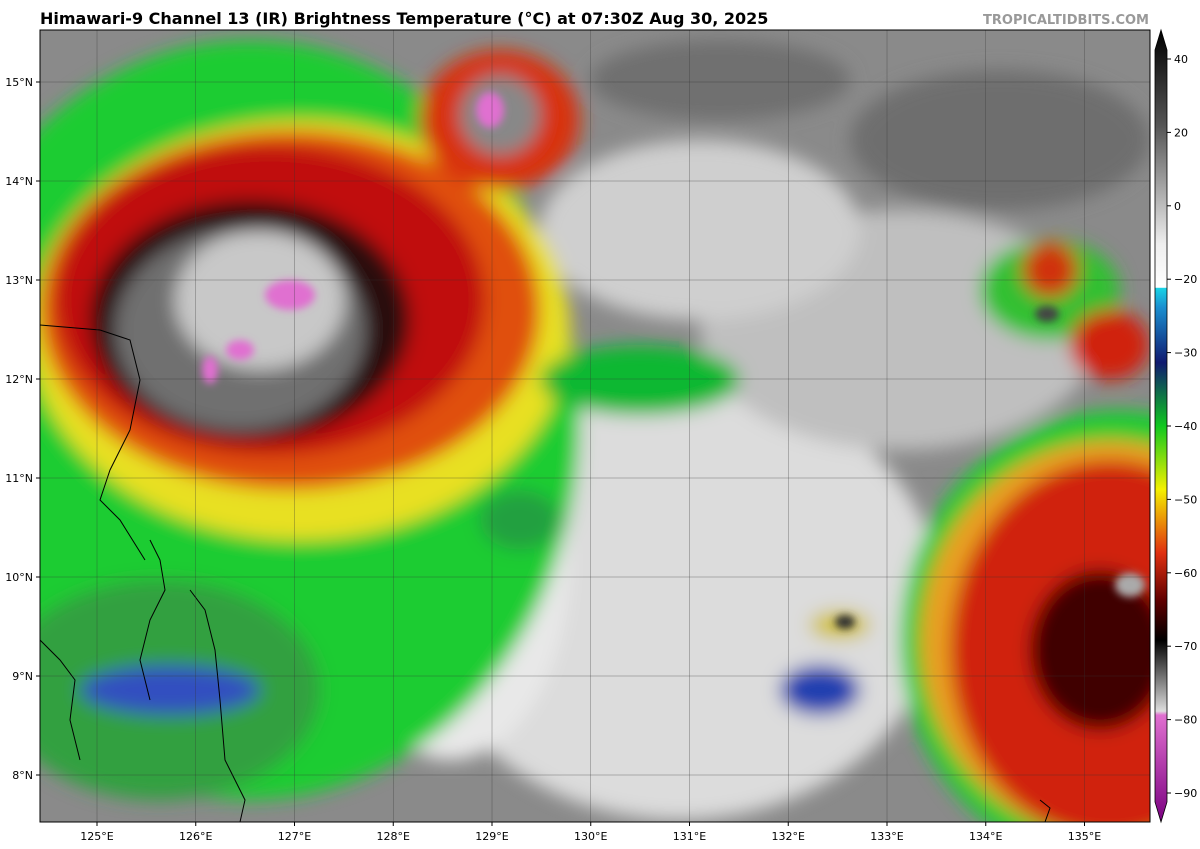  Describe the element at coordinates (19, 181) in the screenshot. I see `lat-label: 14°N` at that location.